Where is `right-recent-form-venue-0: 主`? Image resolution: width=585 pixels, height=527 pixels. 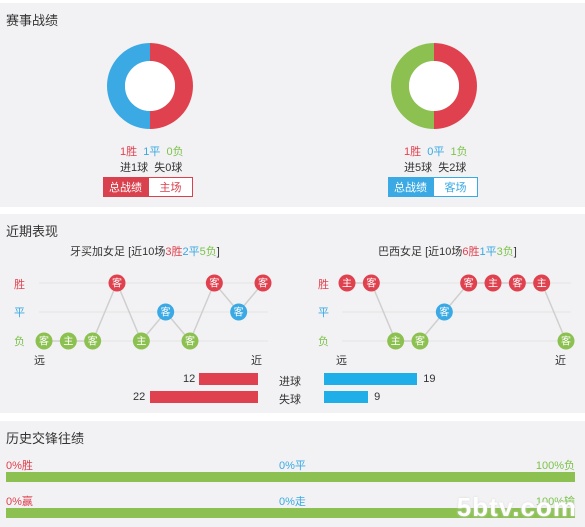 right-recent-form-venue-0: 主 is located at coordinates (347, 284).